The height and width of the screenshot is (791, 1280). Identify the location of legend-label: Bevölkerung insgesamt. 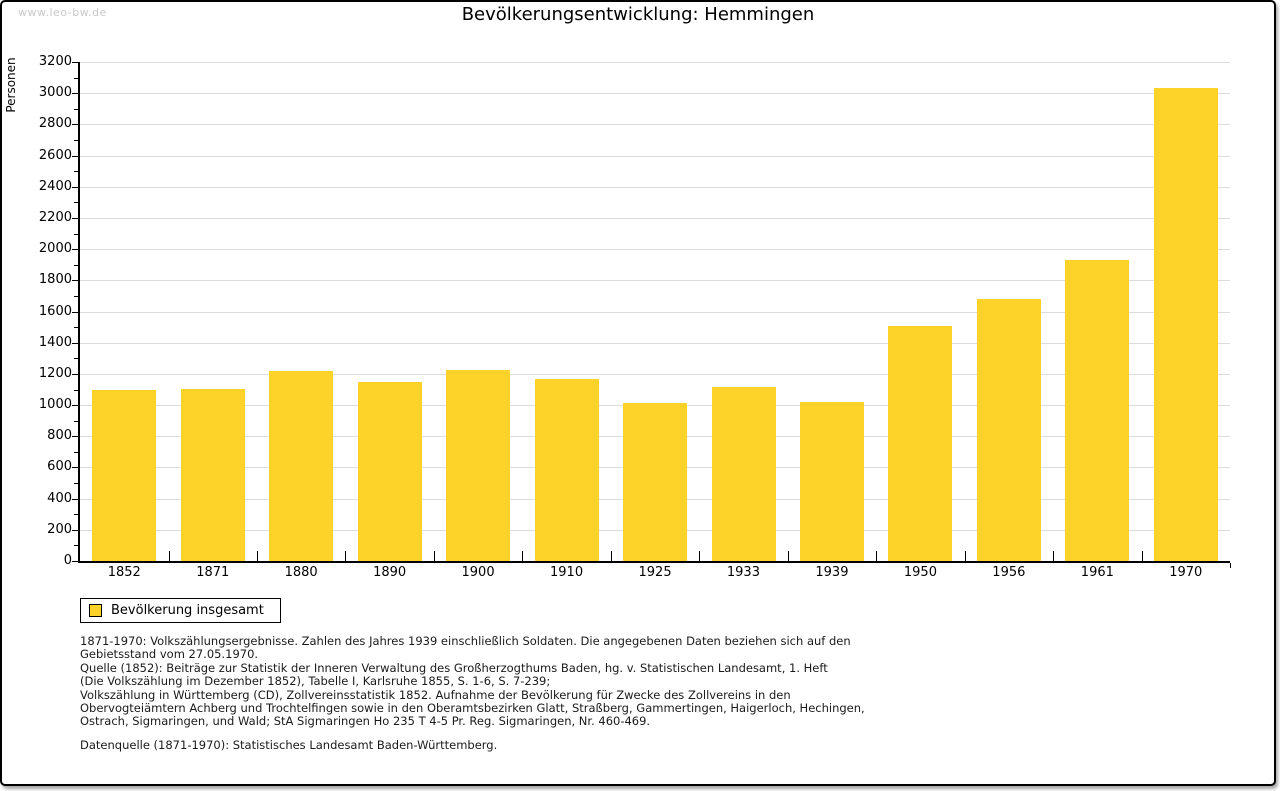
(187, 610).